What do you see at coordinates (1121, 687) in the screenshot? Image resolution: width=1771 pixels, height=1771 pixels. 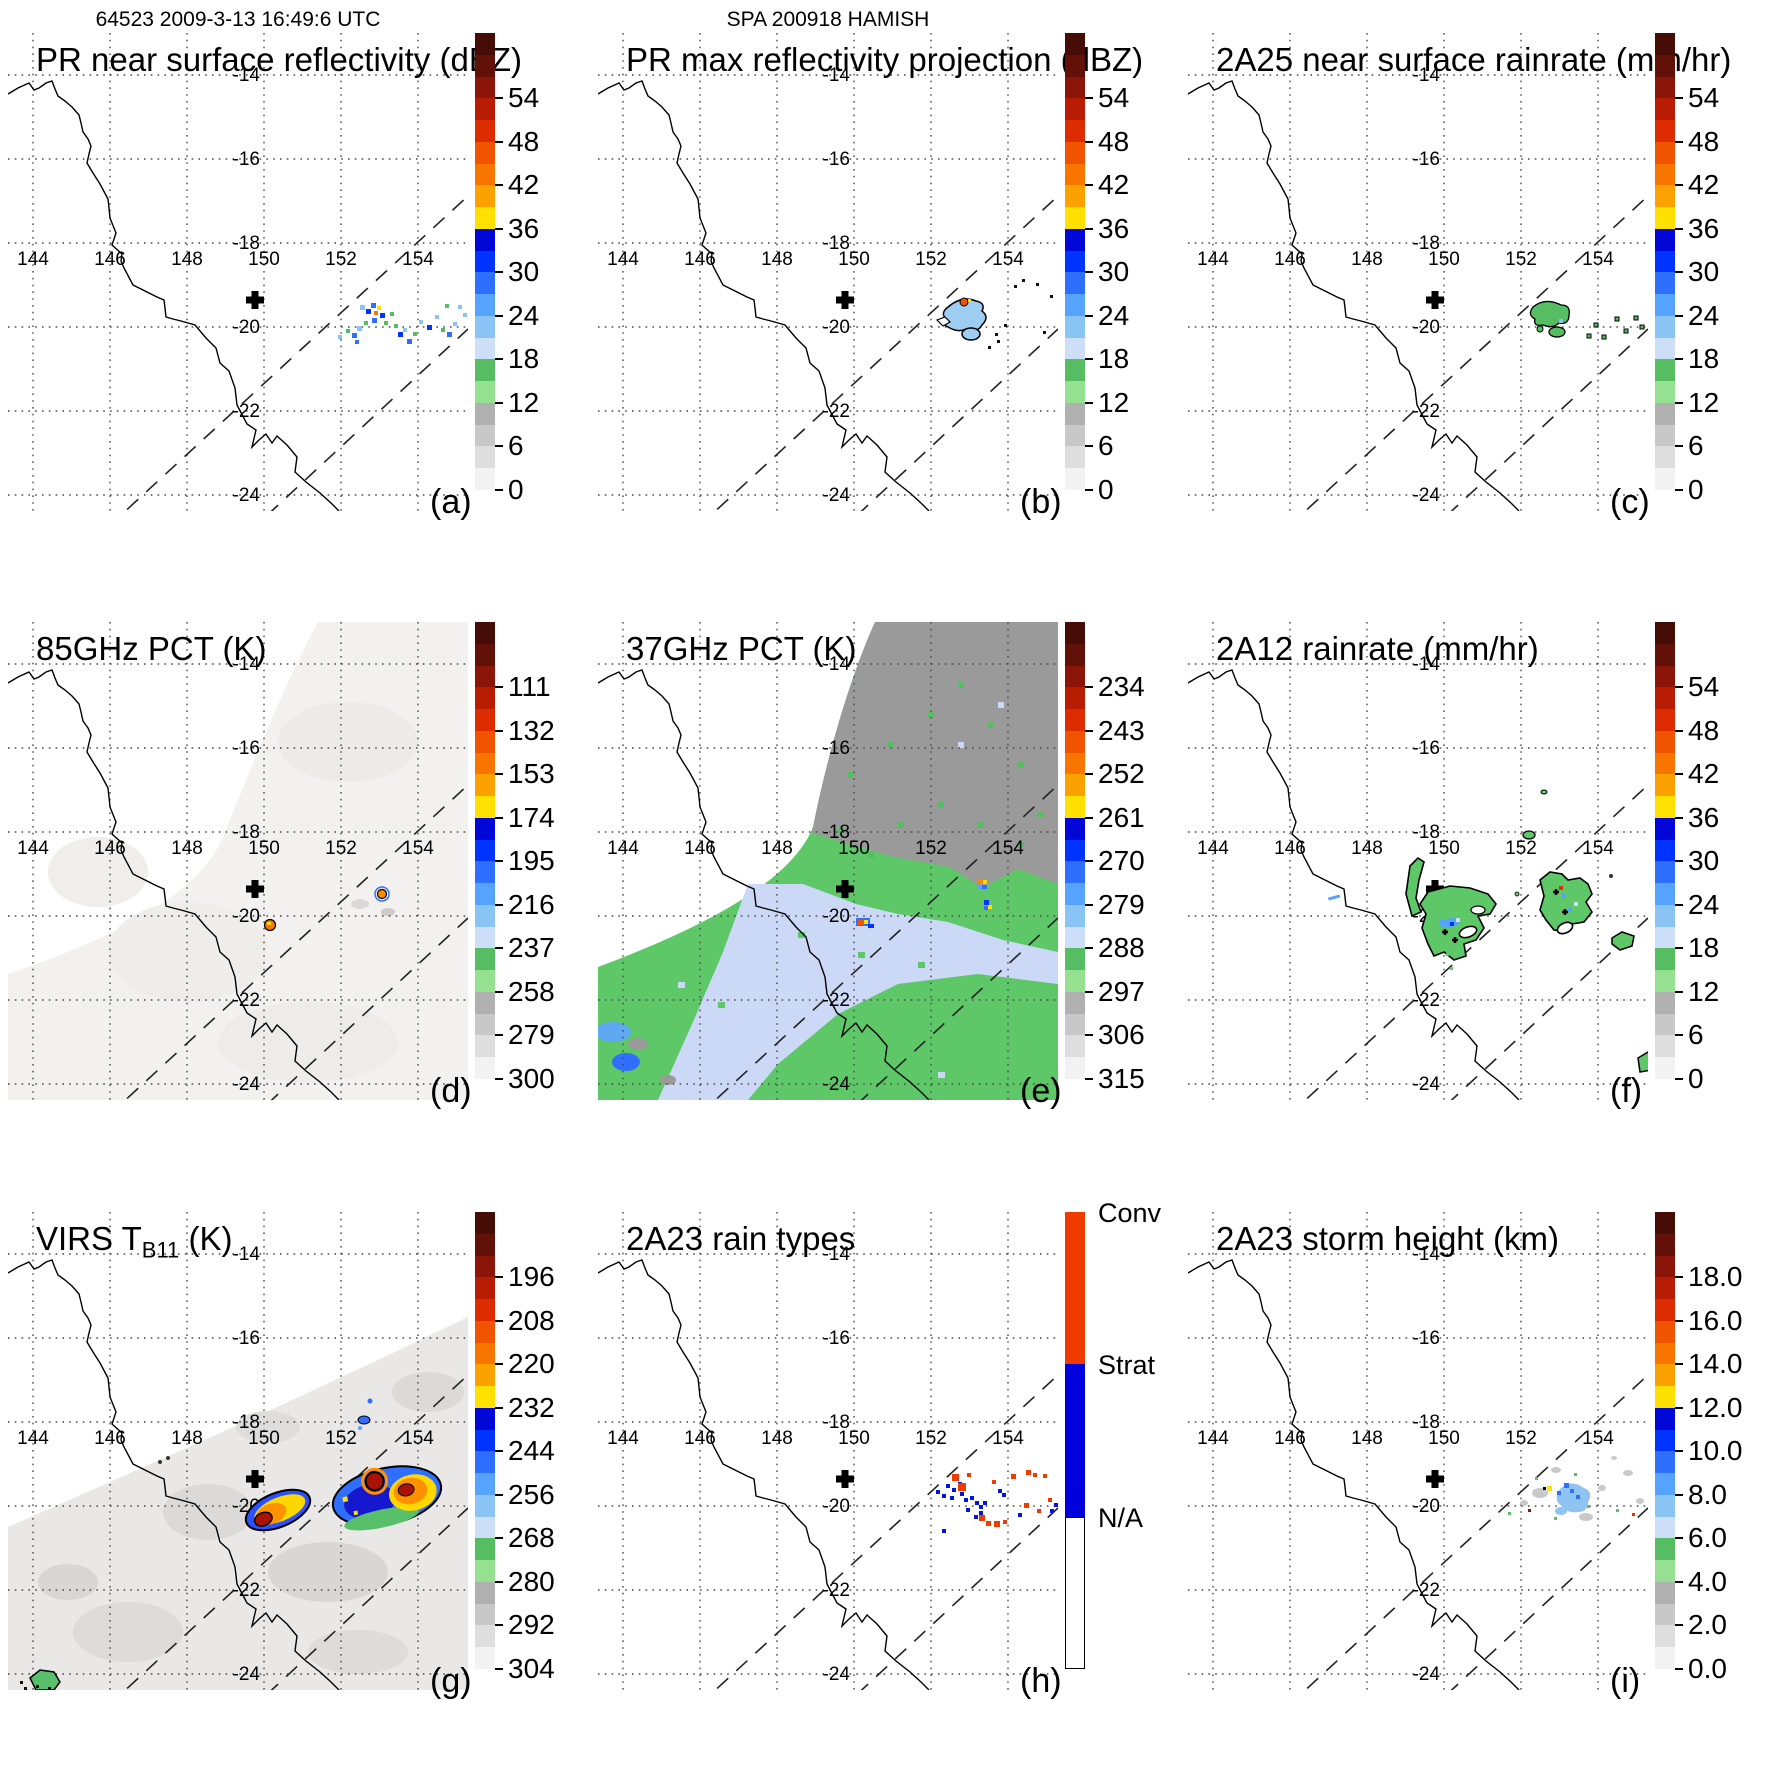 I see `colorbar-tick-label: 234` at bounding box center [1121, 687].